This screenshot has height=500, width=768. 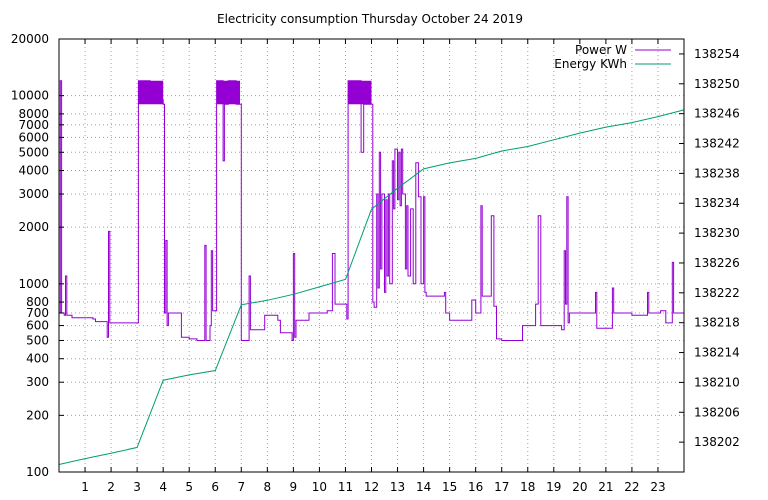 I want to click on y-right-tick-label: 138234, so click(x=717, y=203).